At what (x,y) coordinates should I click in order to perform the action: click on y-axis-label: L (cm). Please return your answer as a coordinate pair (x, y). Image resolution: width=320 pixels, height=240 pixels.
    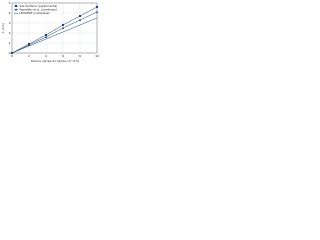
    Looking at the image, I should click on (3, 28).